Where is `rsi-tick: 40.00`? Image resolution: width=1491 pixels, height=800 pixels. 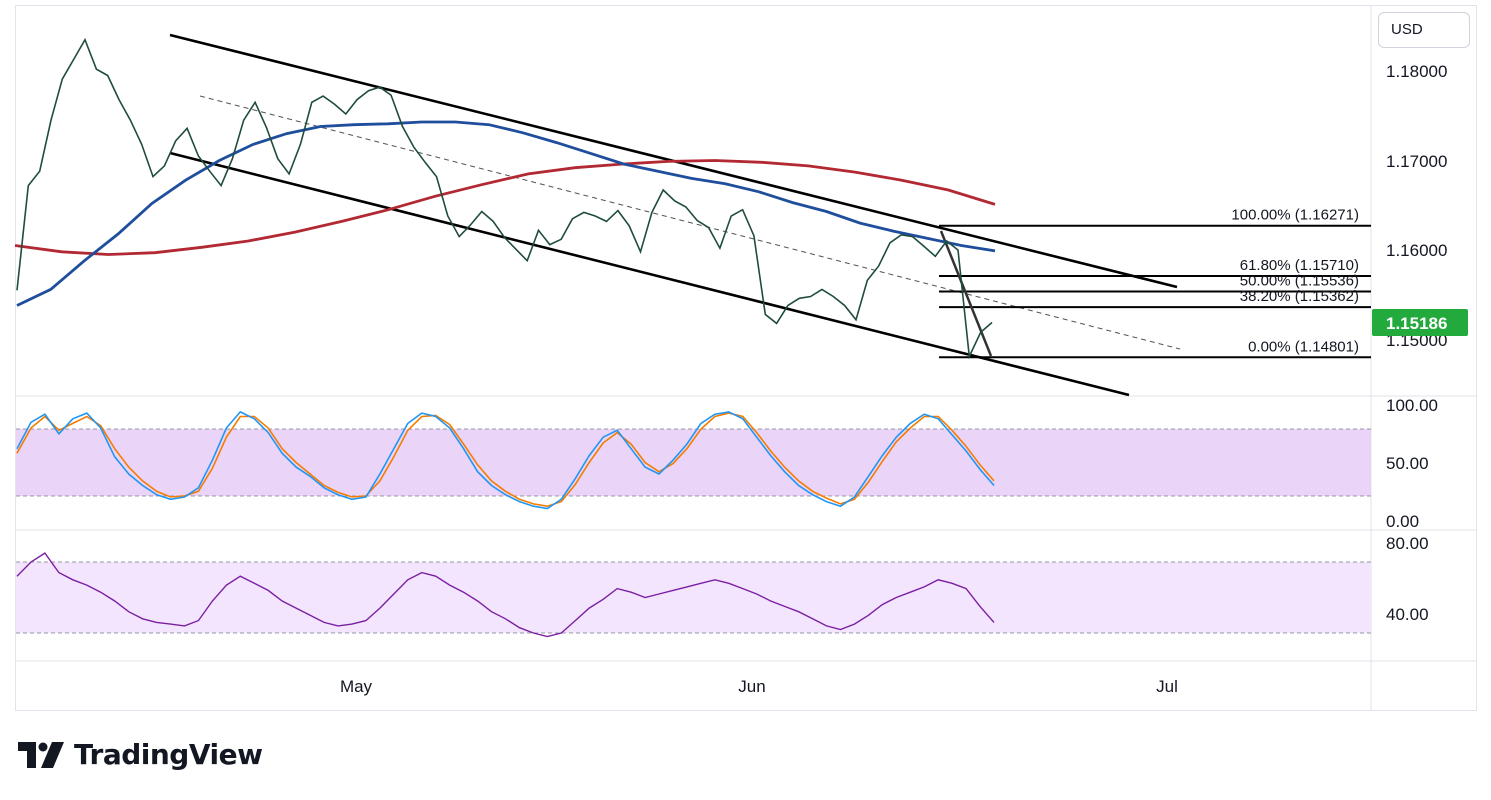
rsi-tick: 40.00 is located at coordinates (1407, 614).